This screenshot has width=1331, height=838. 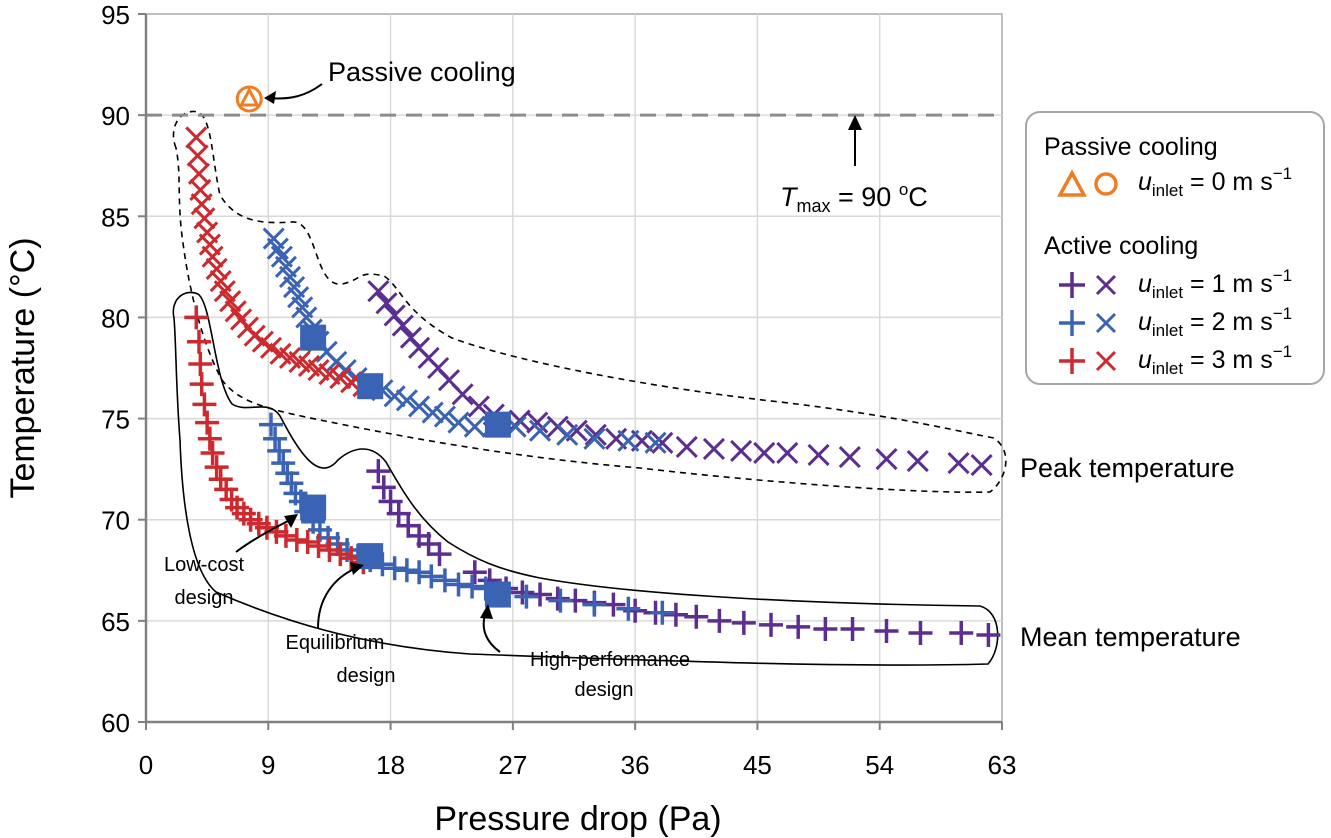 What do you see at coordinates (610, 660) in the screenshot?
I see `high-performance-design-label: High-performance` at bounding box center [610, 660].